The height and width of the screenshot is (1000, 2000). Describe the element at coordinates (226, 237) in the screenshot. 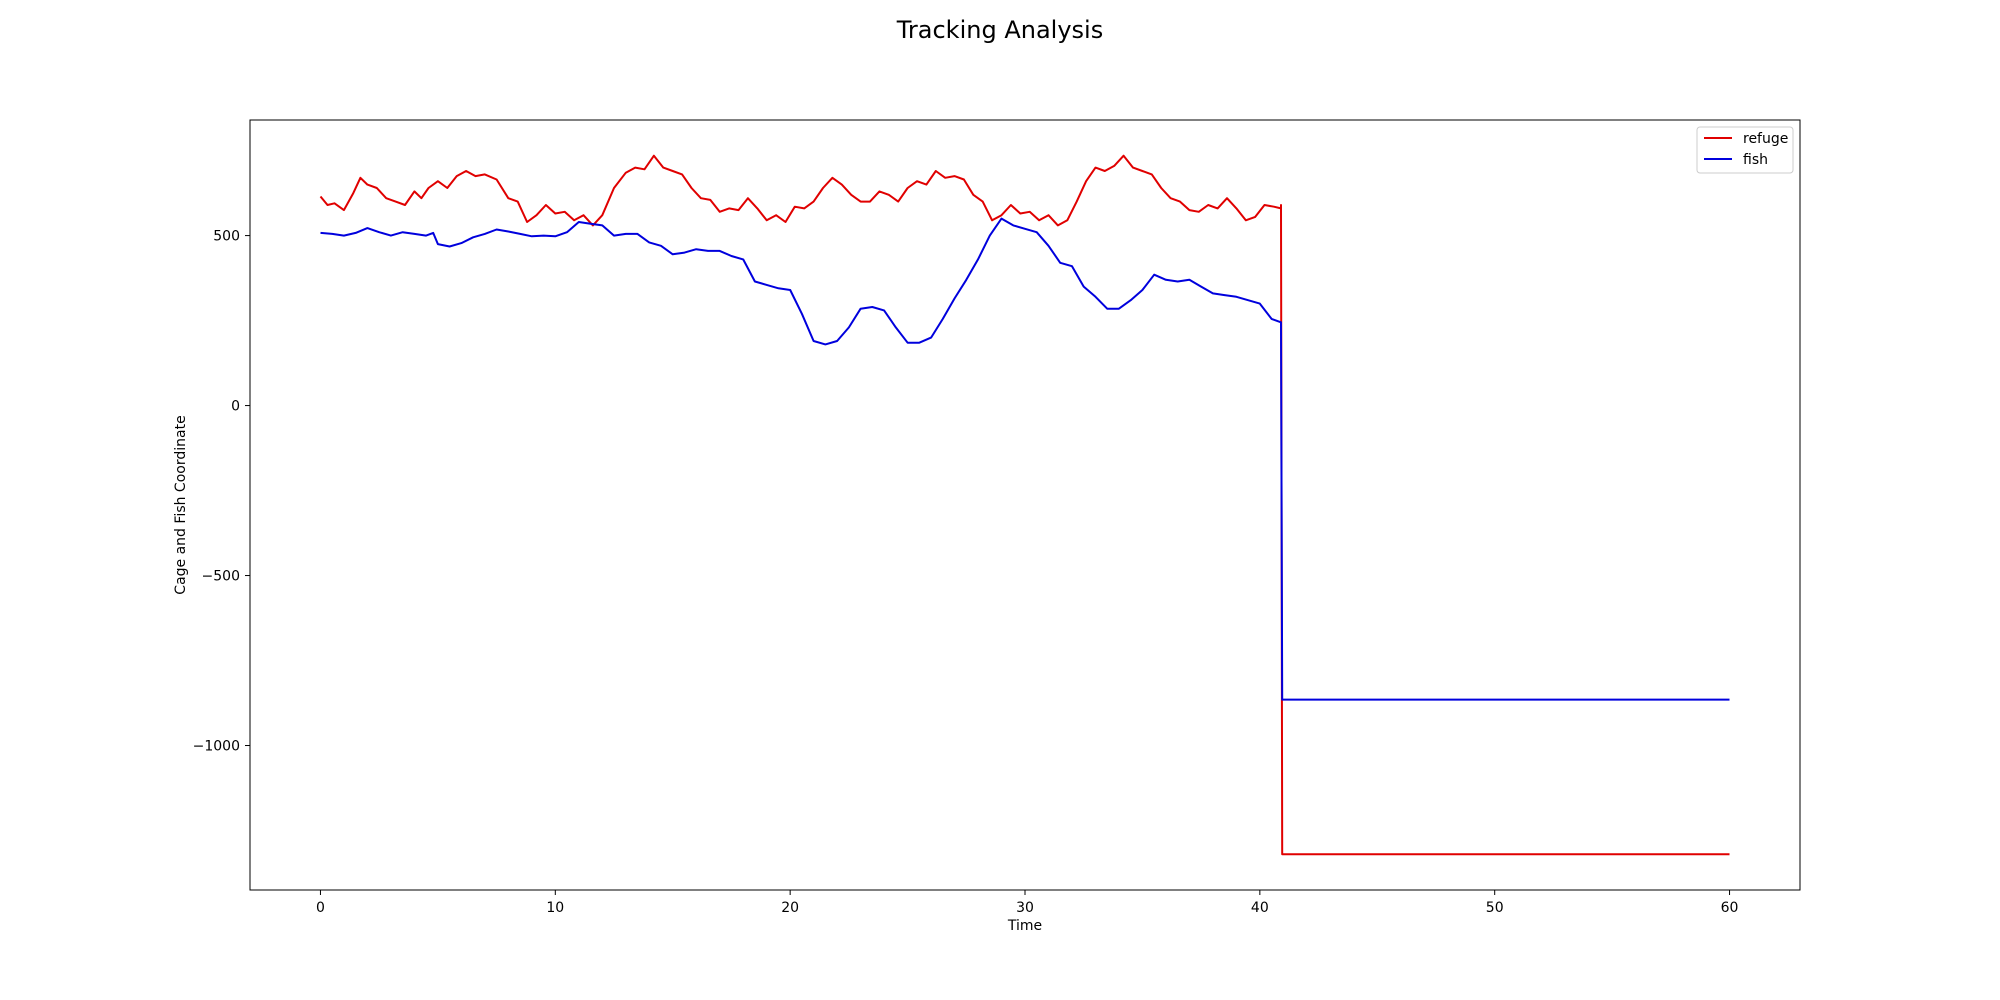

I see `y-tick-label: 500` at that location.